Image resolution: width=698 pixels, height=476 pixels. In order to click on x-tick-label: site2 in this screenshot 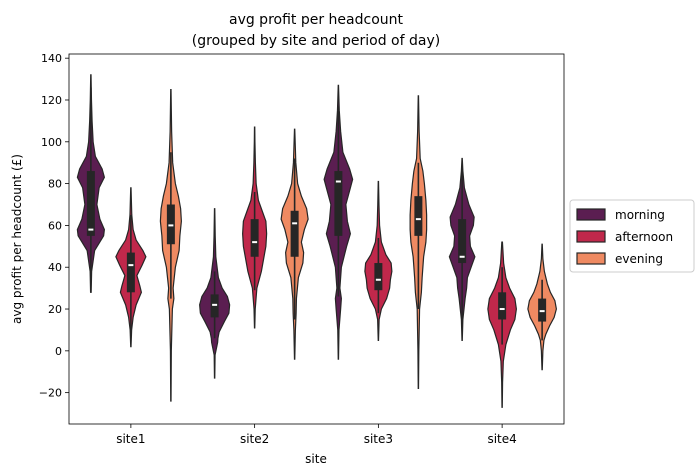, I will do `click(254, 439)`.